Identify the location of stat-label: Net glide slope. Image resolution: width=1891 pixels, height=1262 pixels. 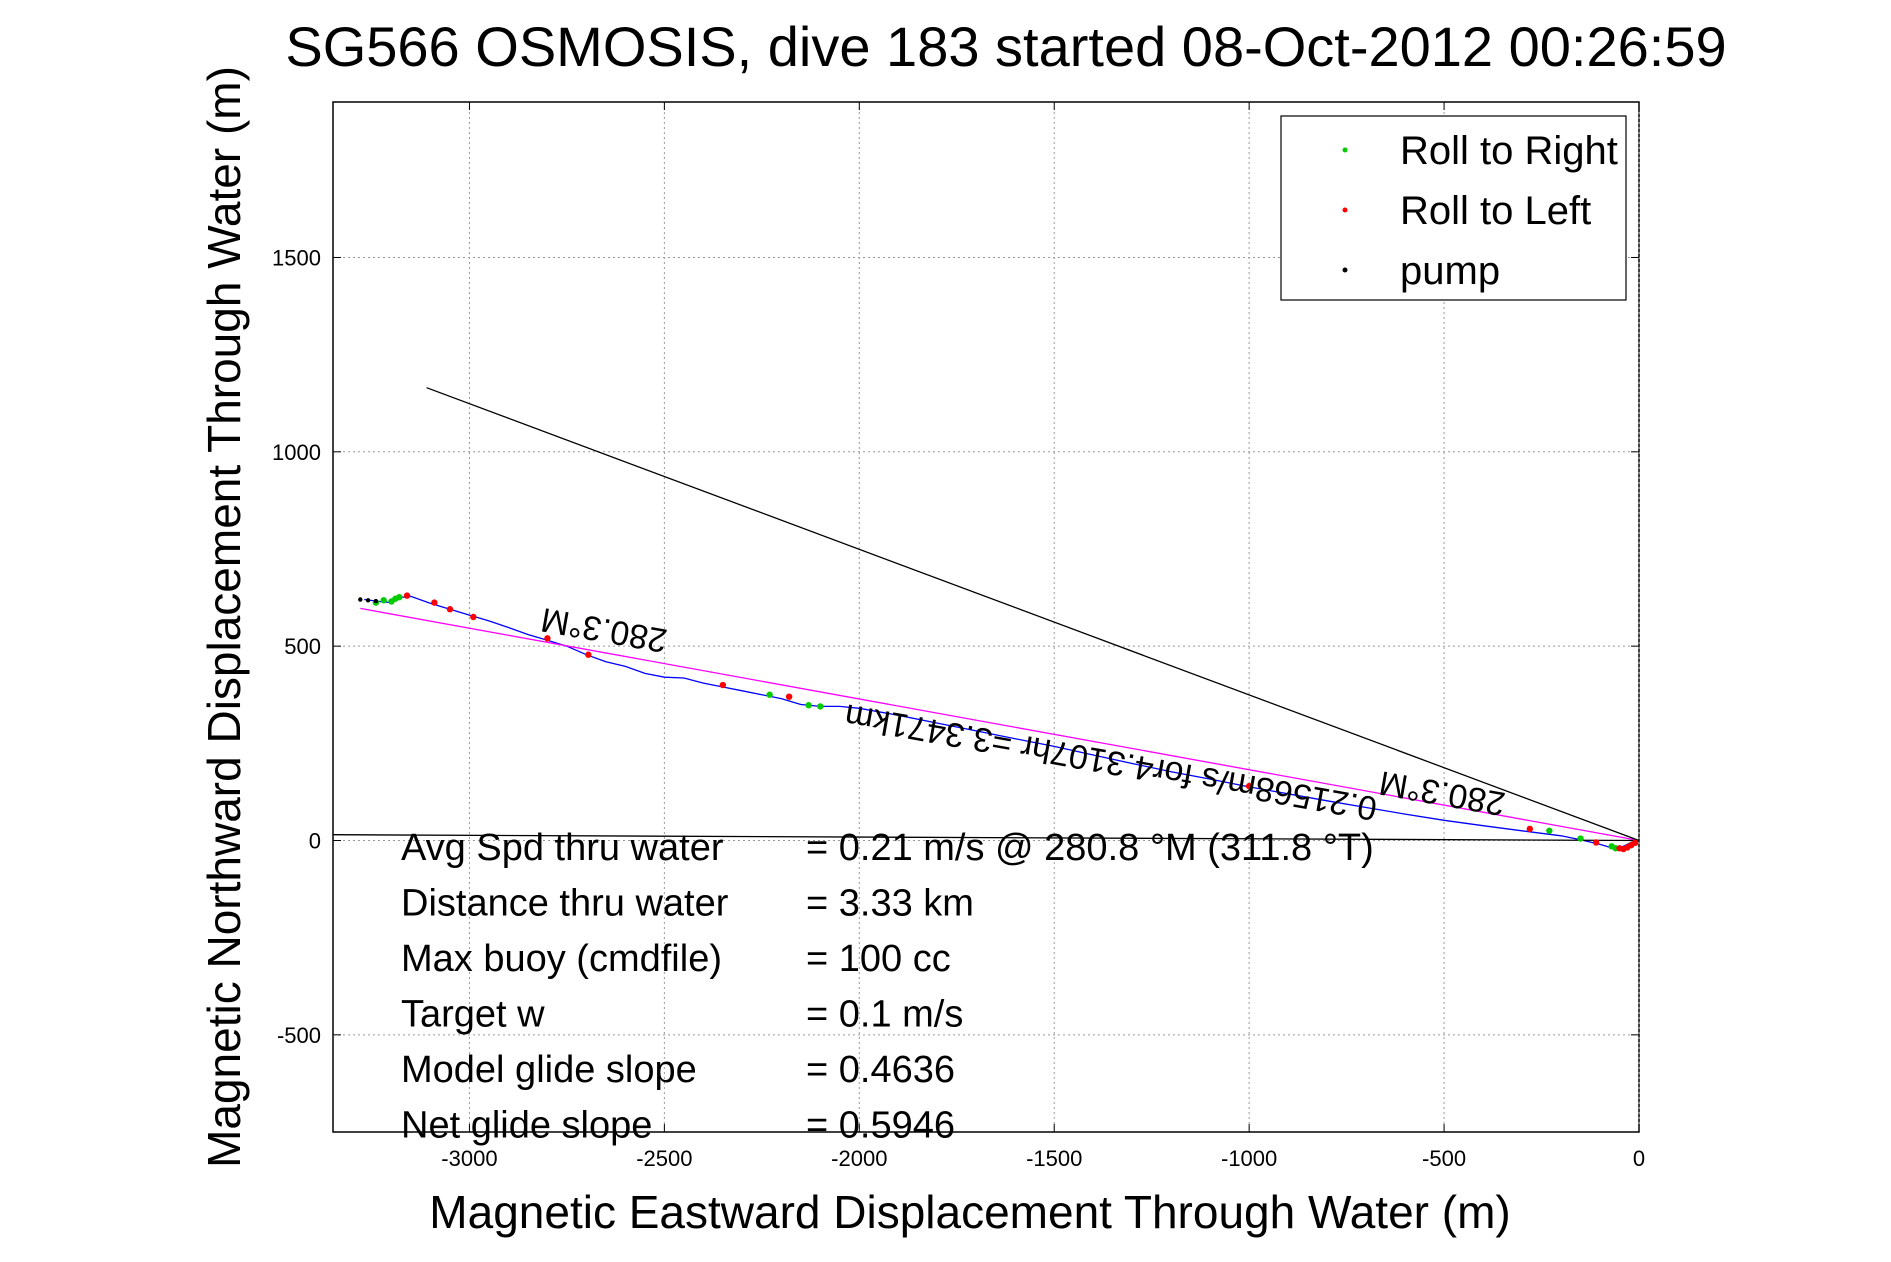
(526, 1126).